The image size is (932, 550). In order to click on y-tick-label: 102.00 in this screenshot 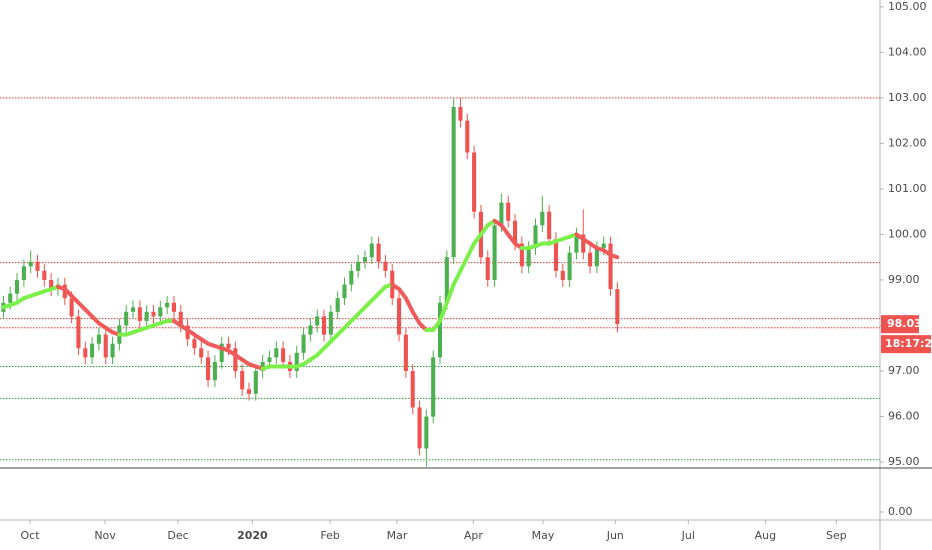, I will do `click(907, 142)`.